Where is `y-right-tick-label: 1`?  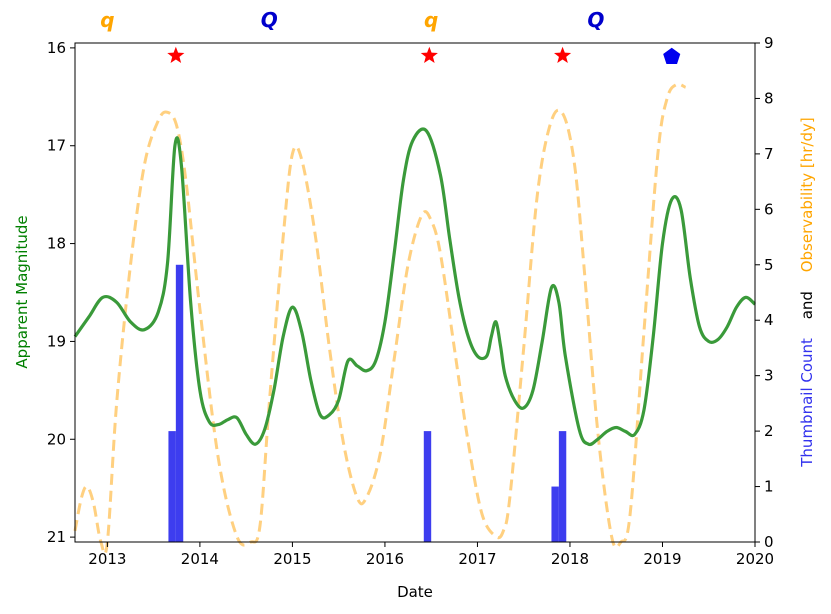 y-right-tick-label: 1 is located at coordinates (769, 487).